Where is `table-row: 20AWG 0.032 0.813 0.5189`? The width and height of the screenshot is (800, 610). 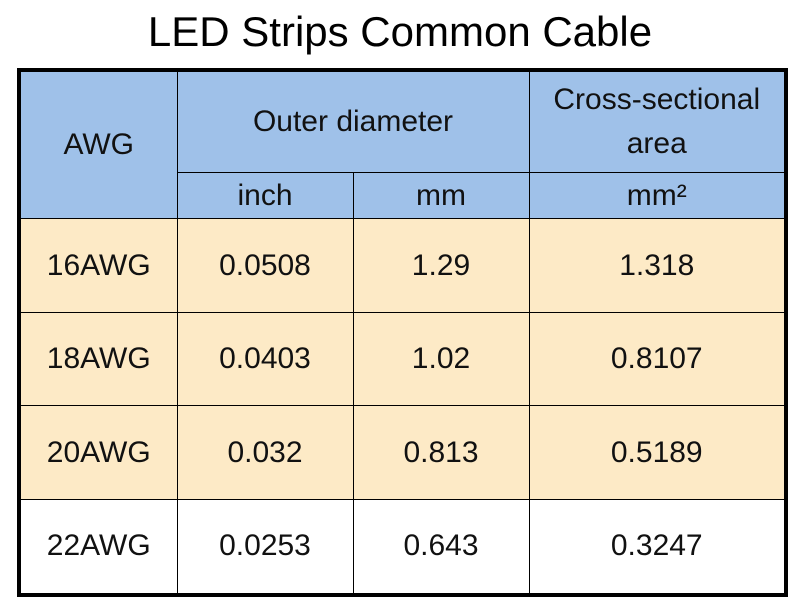
table-row: 20AWG 0.032 0.813 0.5189 is located at coordinates (402, 452).